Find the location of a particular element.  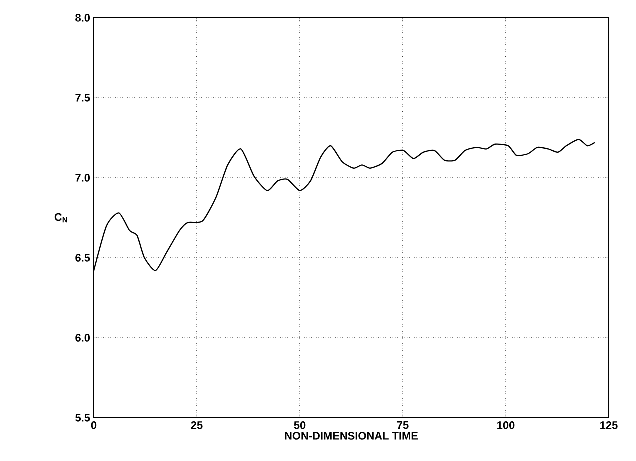

y-axis-title: C$_{N}$ is located at coordinates (61, 218).